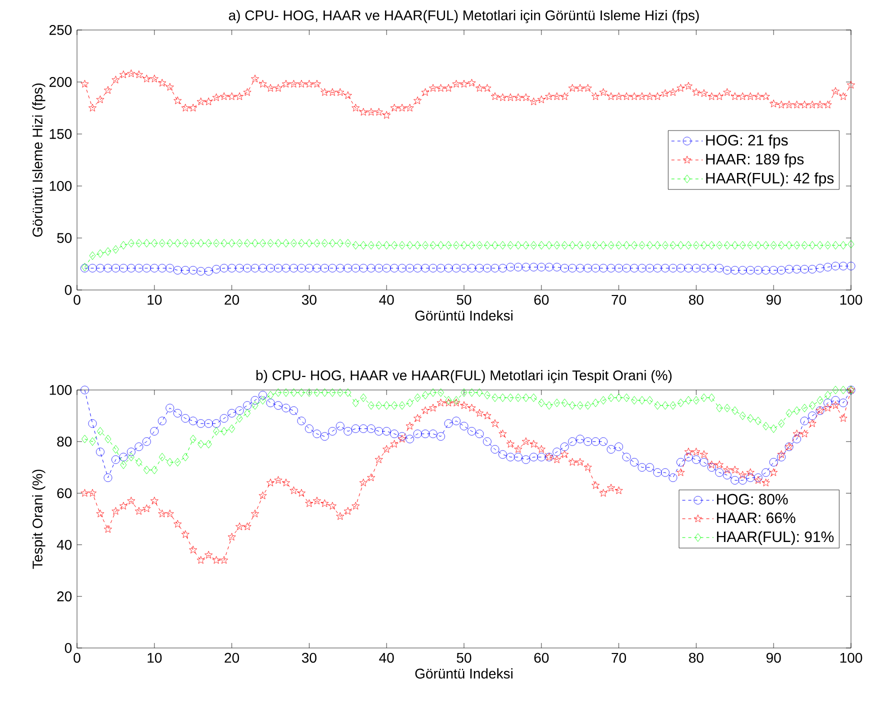 This screenshot has height=702, width=871. Describe the element at coordinates (756, 518) in the screenshot. I see `legend-label: HAAR: 66%` at that location.